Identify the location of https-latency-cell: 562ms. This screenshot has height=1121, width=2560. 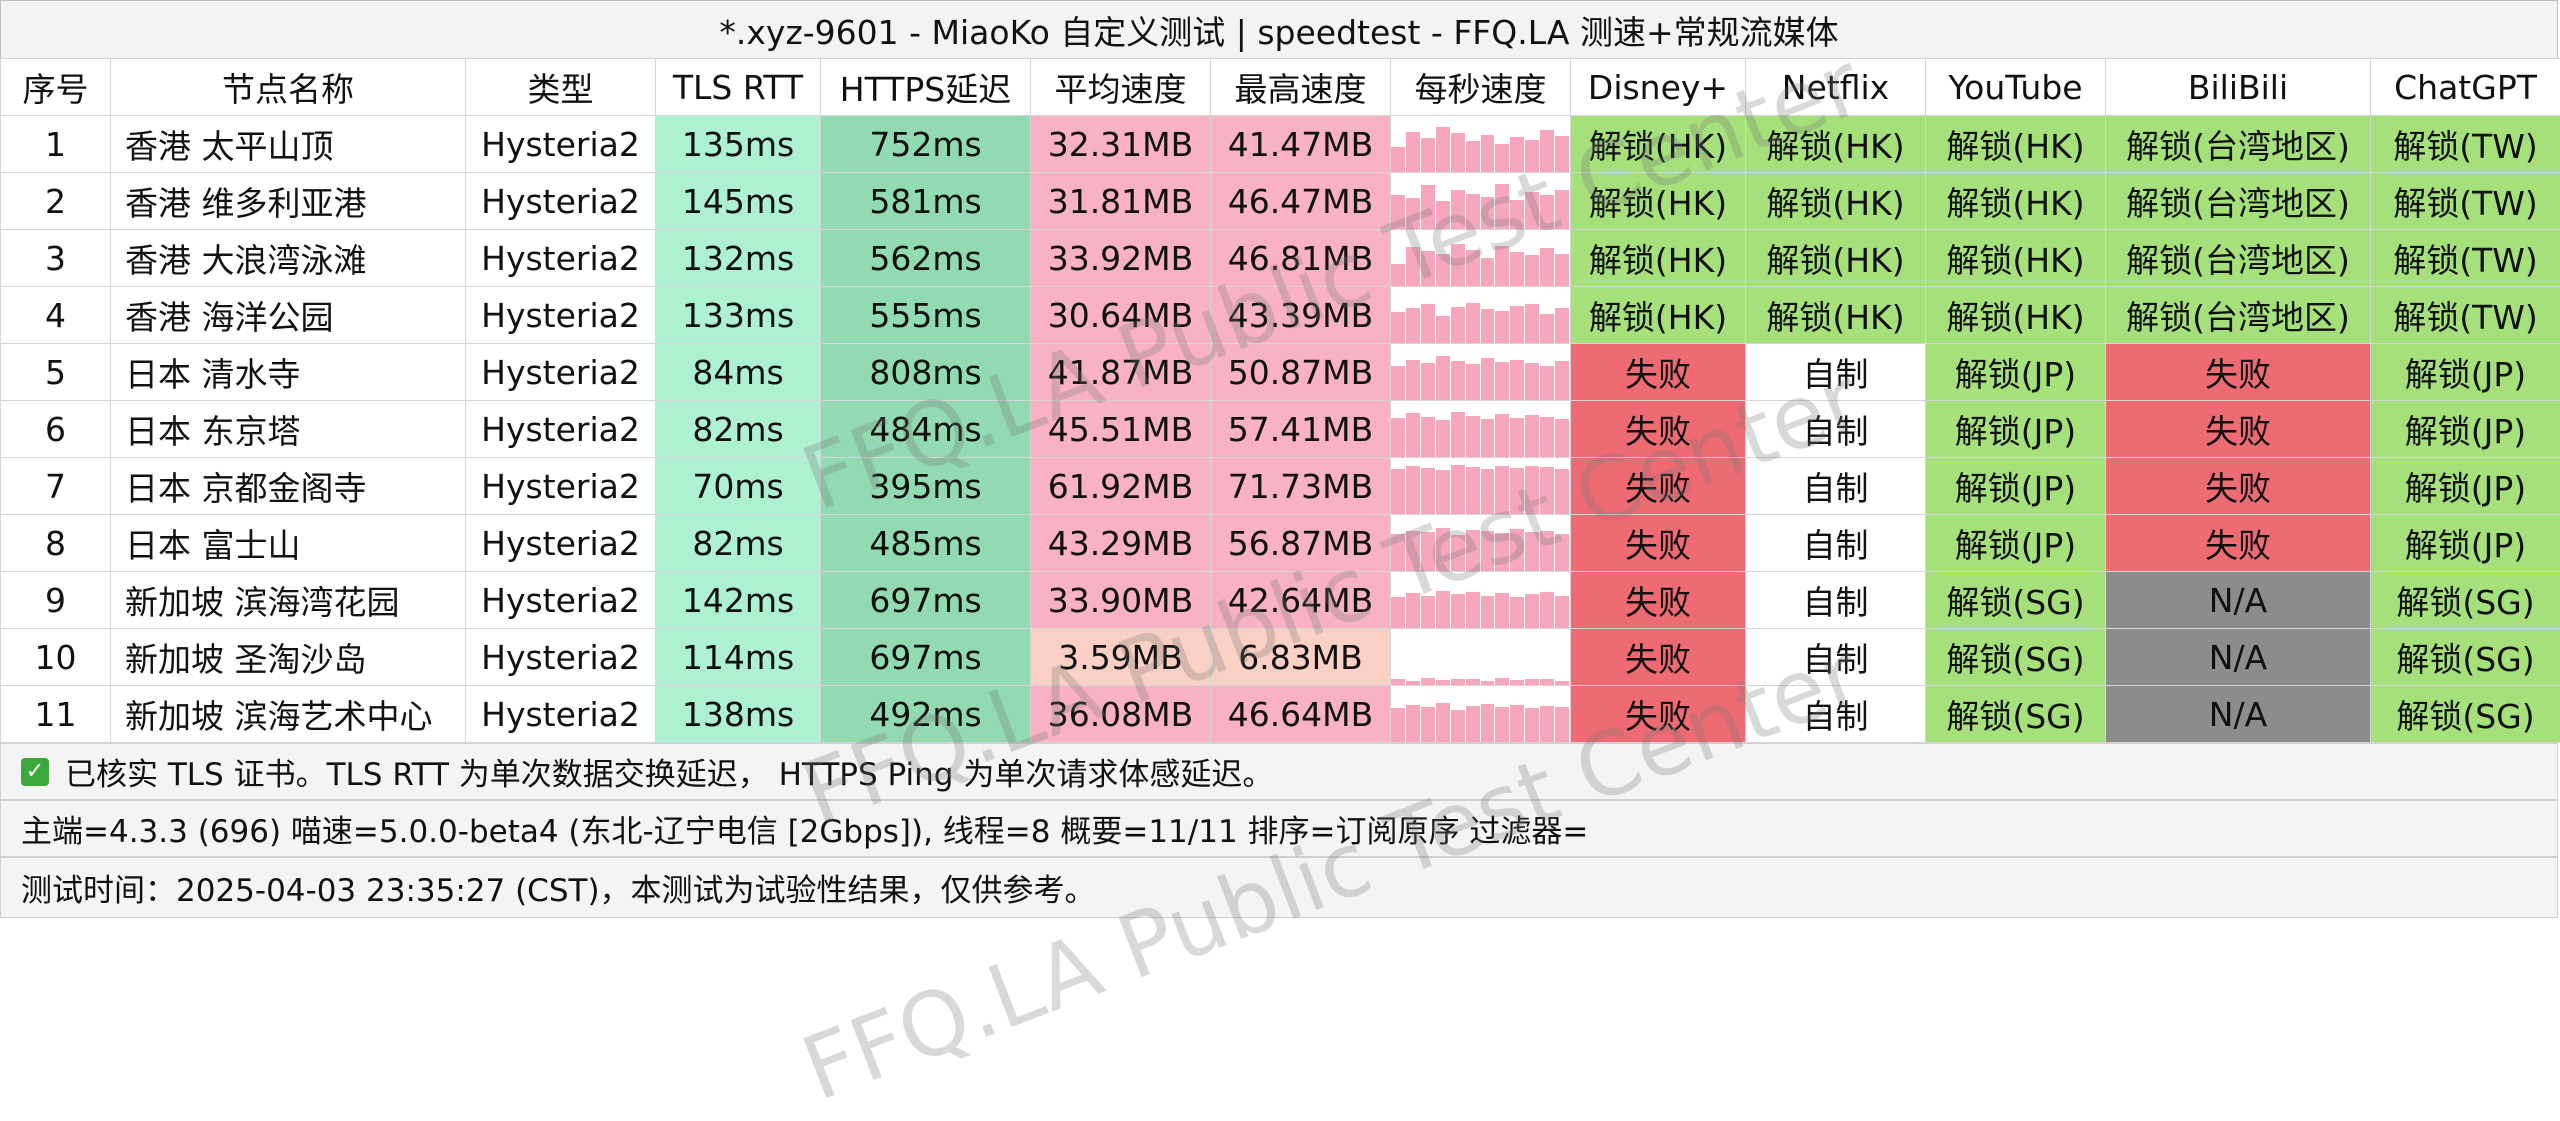
(926, 258).